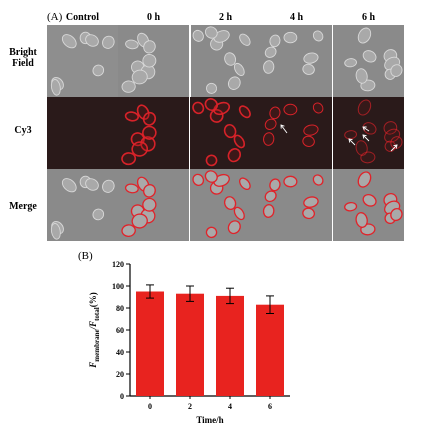 This screenshot has width=429, height=445. What do you see at coordinates (120, 308) in the screenshot?
I see `y-tick-label-80: 80` at bounding box center [120, 308].